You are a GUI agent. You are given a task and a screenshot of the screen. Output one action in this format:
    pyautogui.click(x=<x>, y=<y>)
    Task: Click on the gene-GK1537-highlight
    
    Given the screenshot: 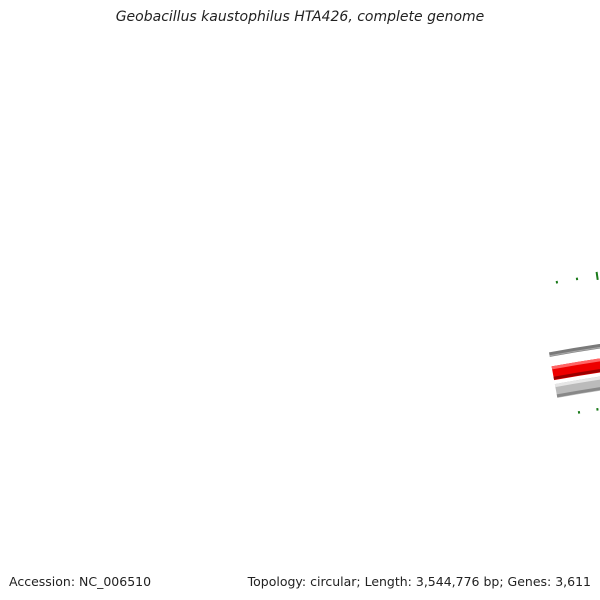 What is the action you would take?
    pyautogui.click(x=577, y=382)
    